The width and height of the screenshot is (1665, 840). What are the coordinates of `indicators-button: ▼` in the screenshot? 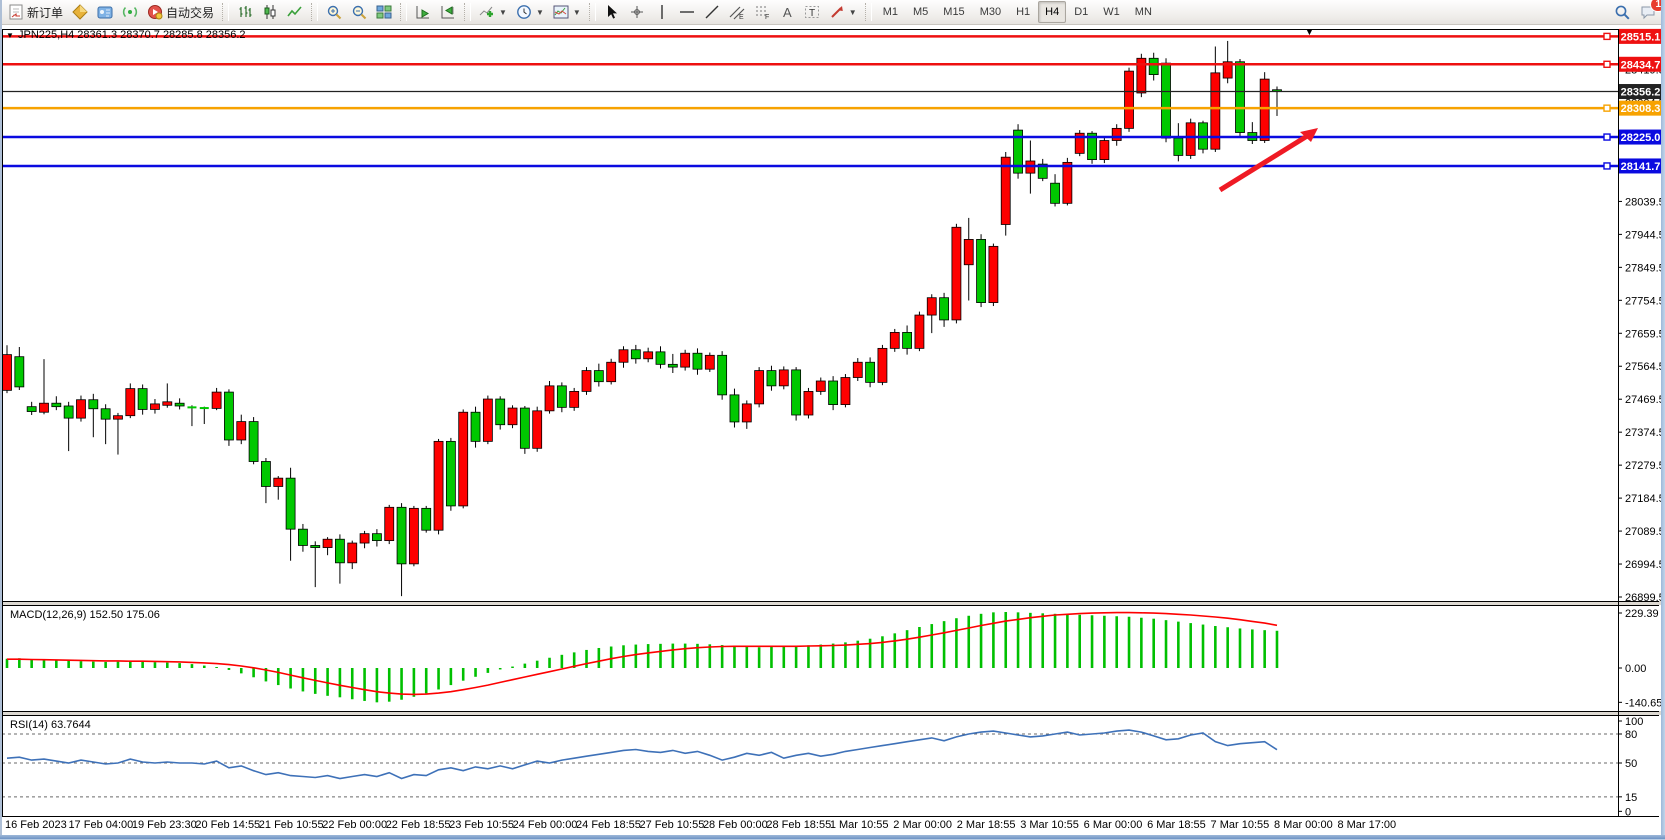 It's located at (493, 12).